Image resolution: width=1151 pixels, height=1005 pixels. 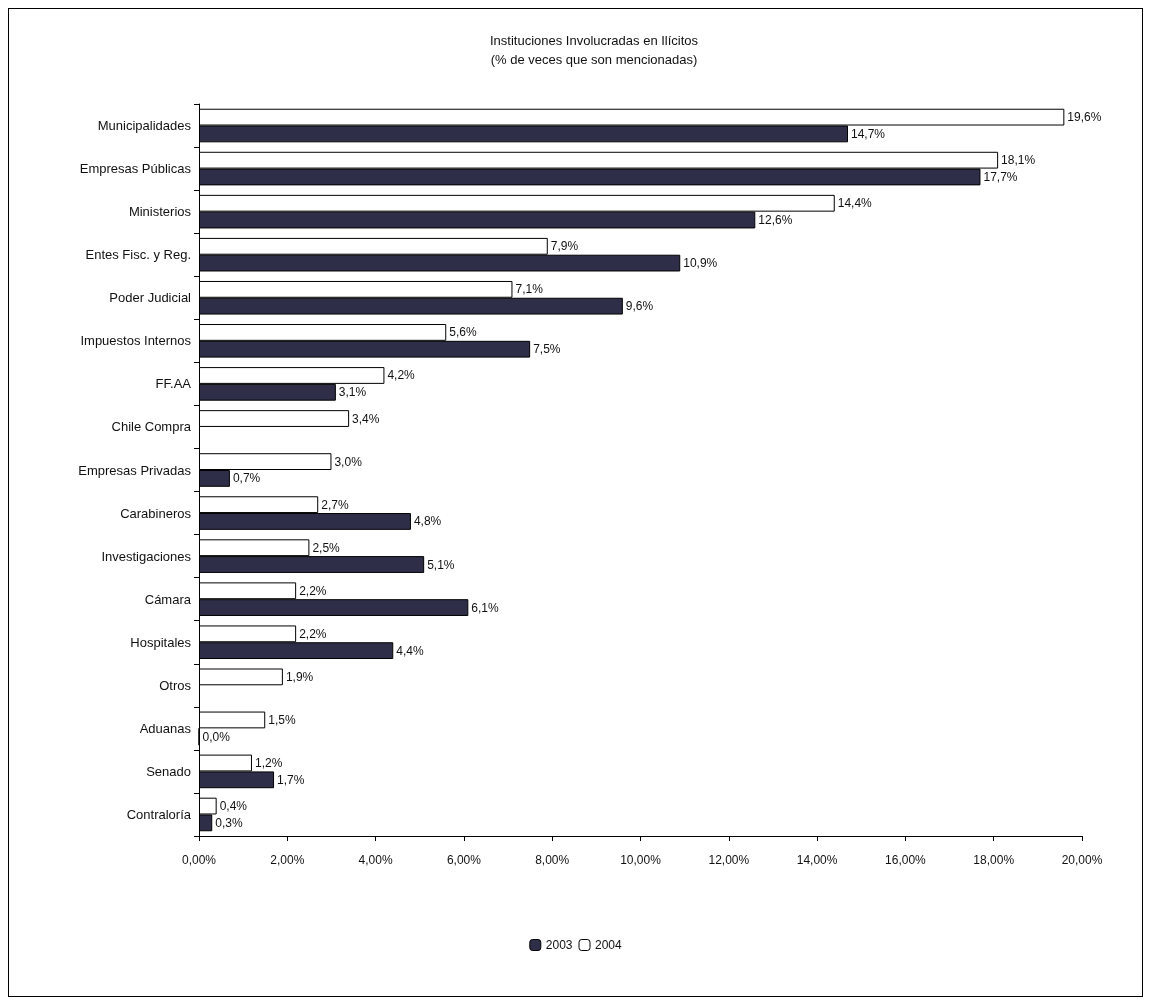 What do you see at coordinates (547, 349) in the screenshot?
I see `data-label: 7,5%` at bounding box center [547, 349].